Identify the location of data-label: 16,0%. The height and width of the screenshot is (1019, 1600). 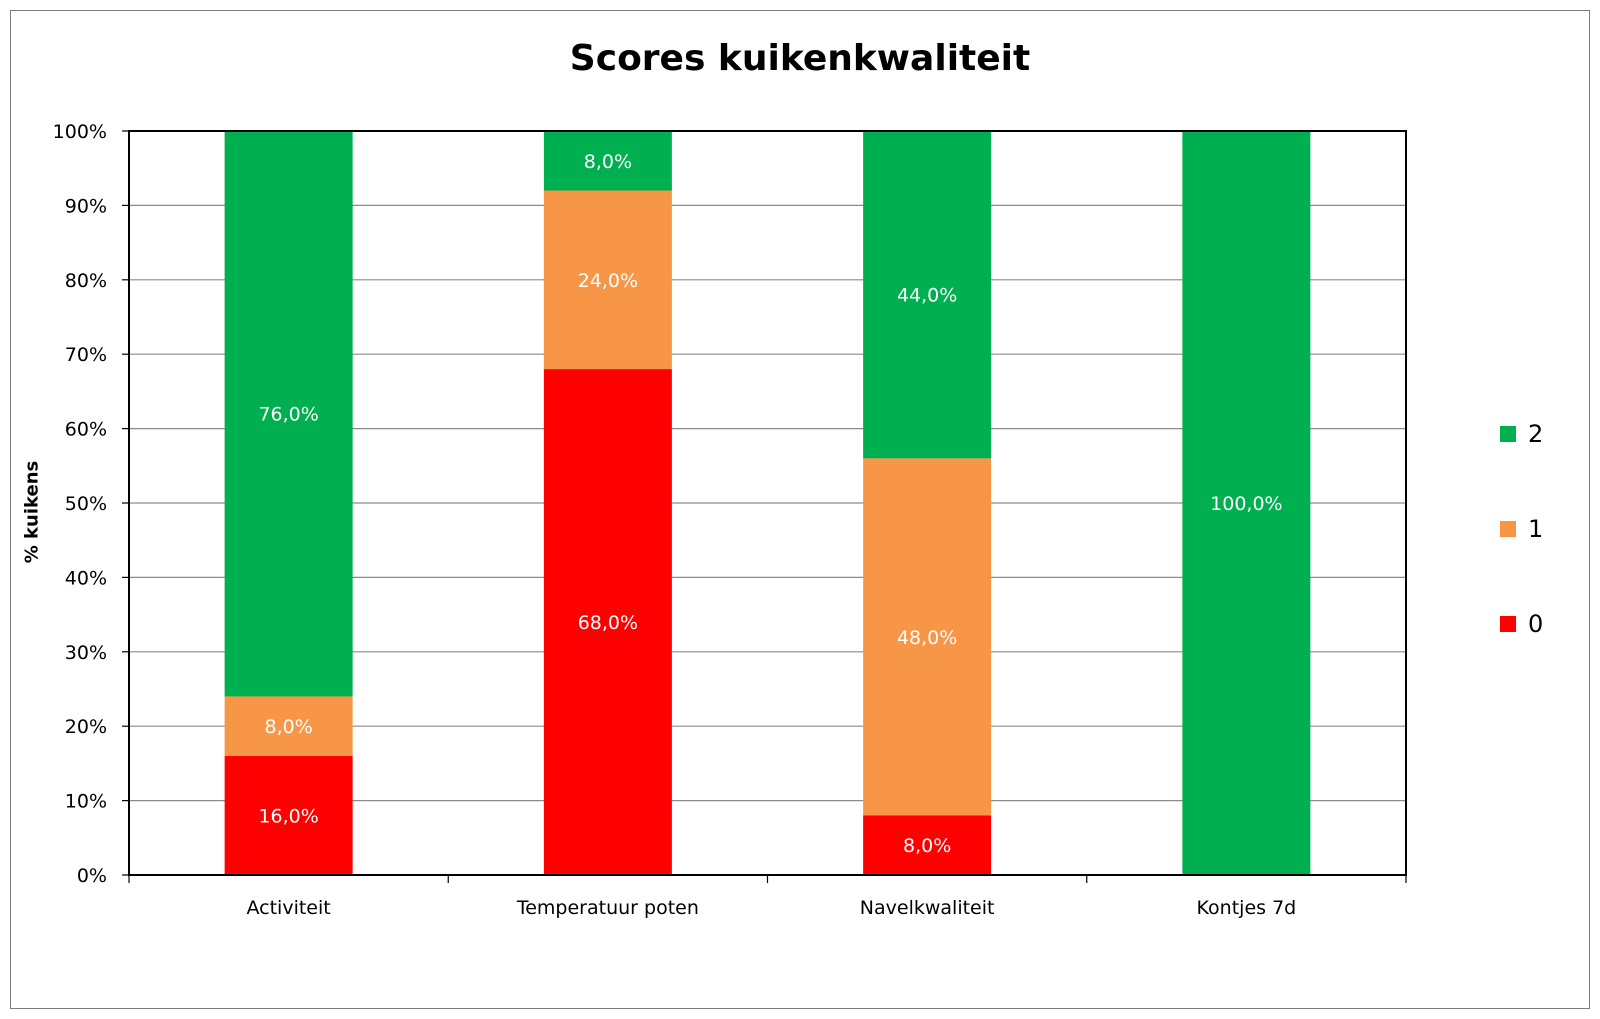
(288, 816).